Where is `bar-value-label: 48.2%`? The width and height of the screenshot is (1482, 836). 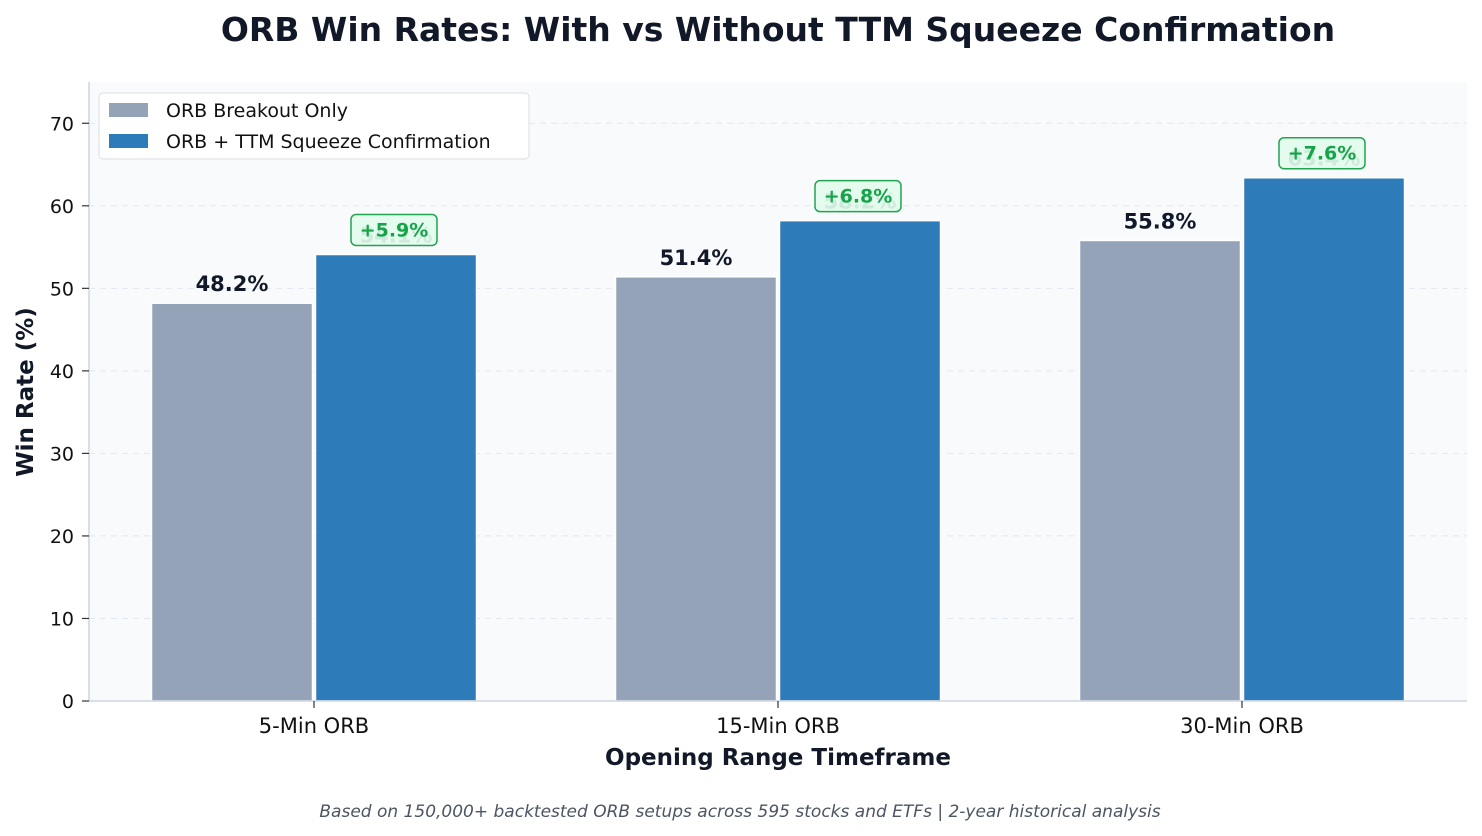
bar-value-label: 48.2% is located at coordinates (232, 284).